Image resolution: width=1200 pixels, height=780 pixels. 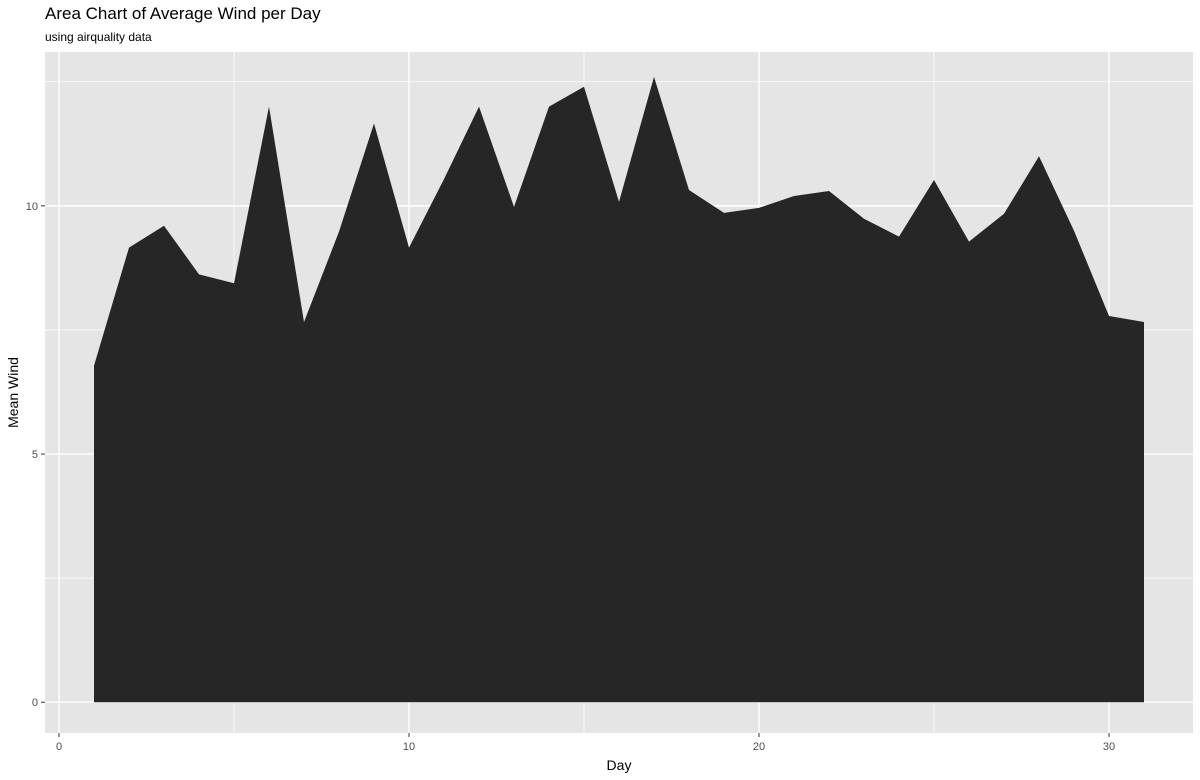 What do you see at coordinates (183, 13) in the screenshot?
I see `chart-title: Area Chart of Average Wind per Day` at bounding box center [183, 13].